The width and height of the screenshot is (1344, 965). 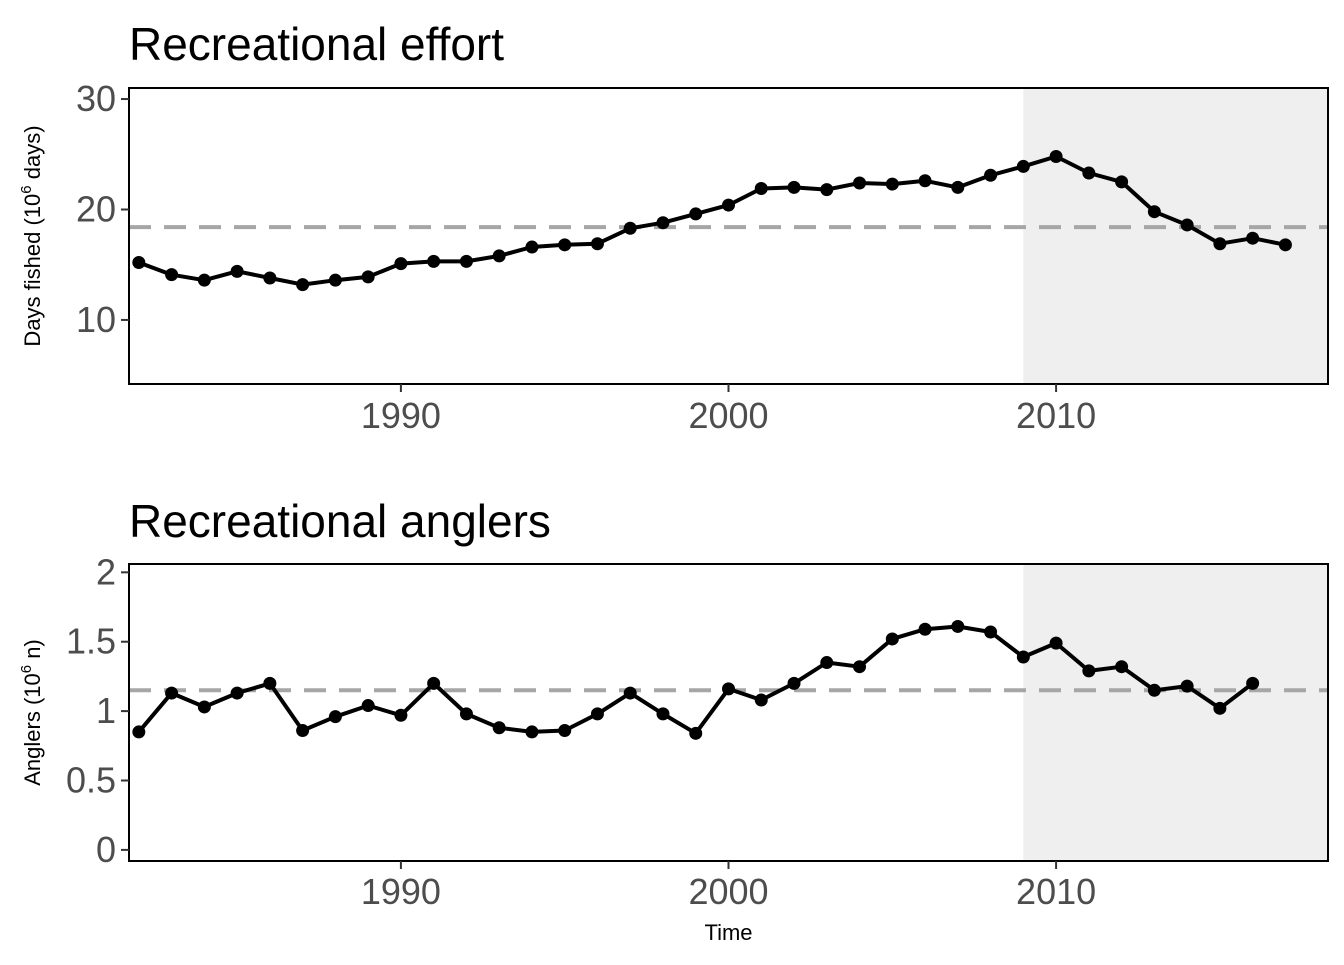 I want to click on y-tick-label: 0, so click(x=106, y=849).